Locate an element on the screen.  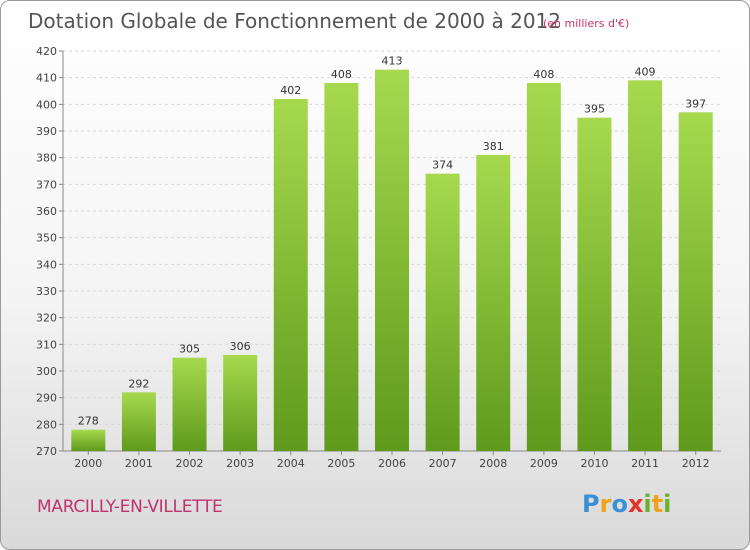
x-tick-label: 2010 is located at coordinates (594, 463).